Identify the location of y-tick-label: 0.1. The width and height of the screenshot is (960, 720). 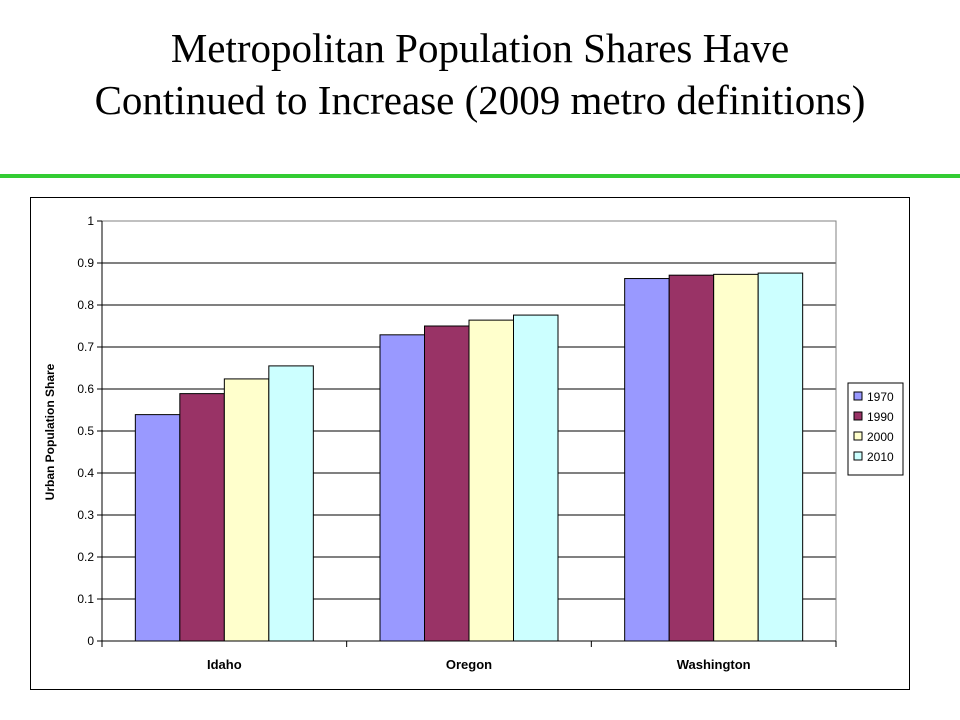
(85, 599).